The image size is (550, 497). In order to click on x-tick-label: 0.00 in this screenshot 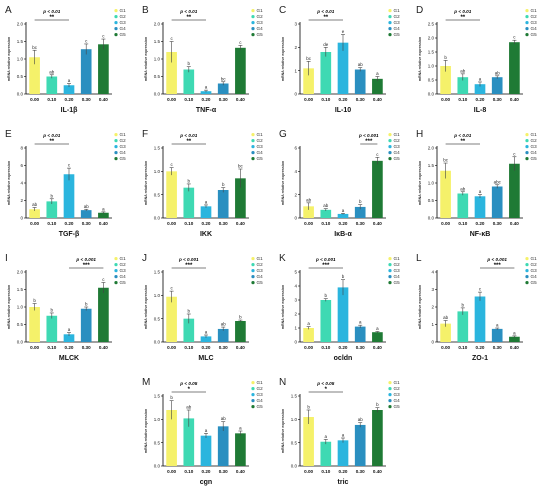, I will do `click(34, 347)`.